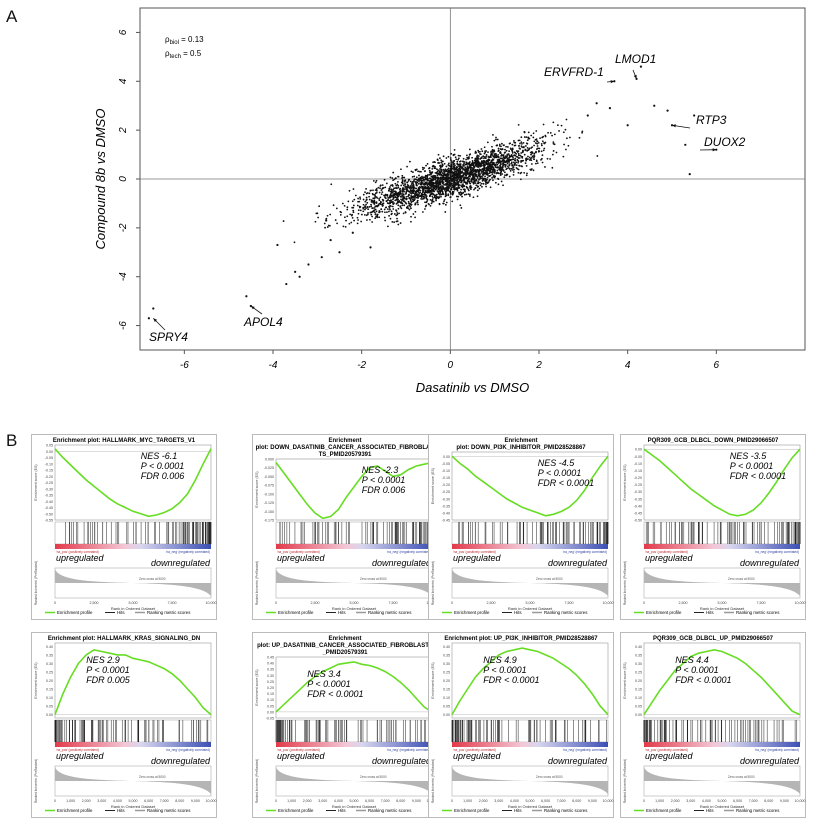 This screenshot has height=826, width=817. Describe the element at coordinates (276, 801) in the screenshot. I see `rank-x-tick-label: 0` at that location.